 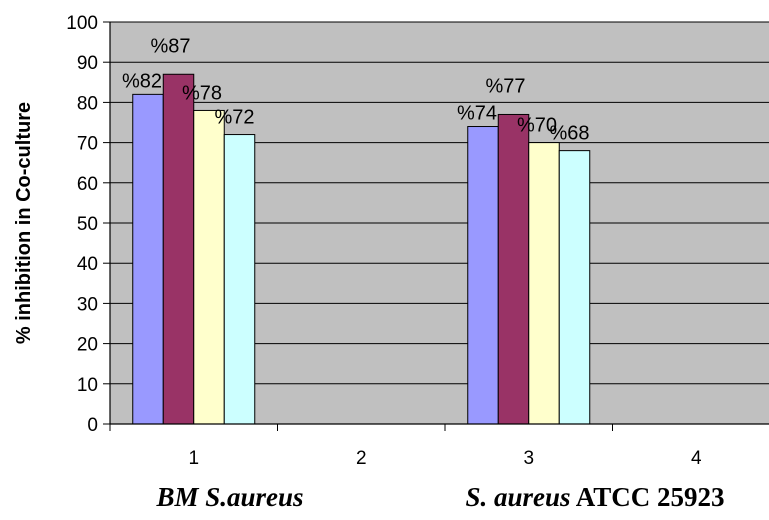 I want to click on y-tick-label: 10, so click(x=87, y=385).